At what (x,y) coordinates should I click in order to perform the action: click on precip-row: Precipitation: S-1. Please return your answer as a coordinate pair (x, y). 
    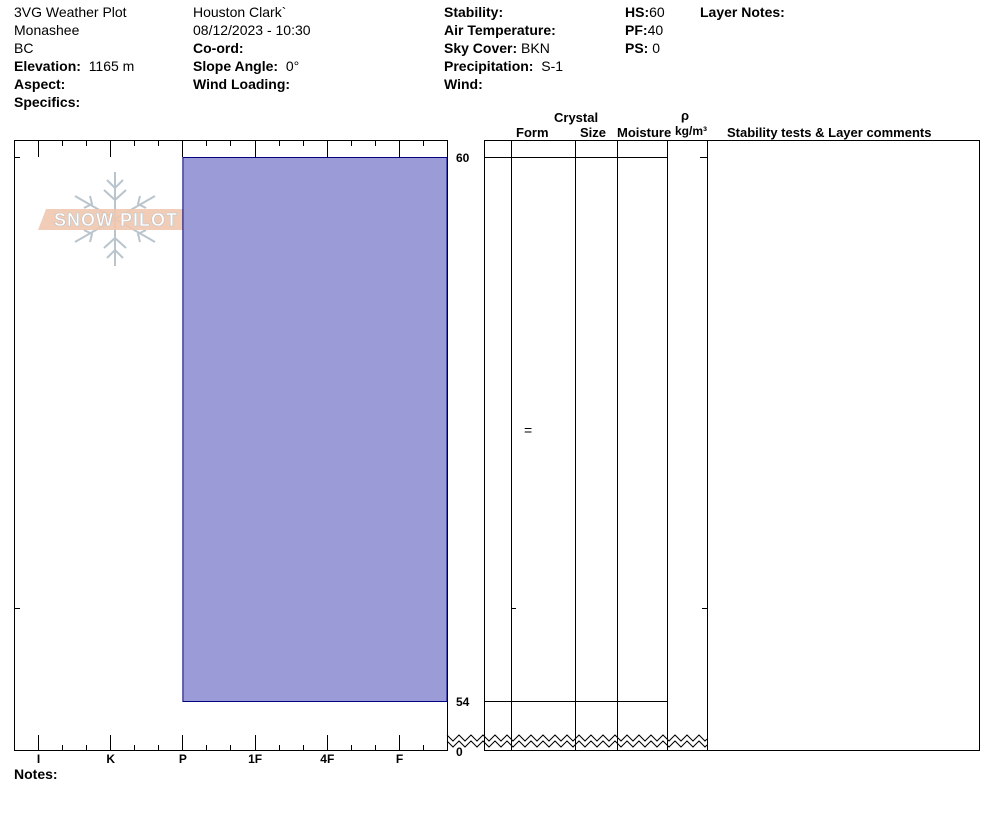
    Looking at the image, I should click on (503, 66).